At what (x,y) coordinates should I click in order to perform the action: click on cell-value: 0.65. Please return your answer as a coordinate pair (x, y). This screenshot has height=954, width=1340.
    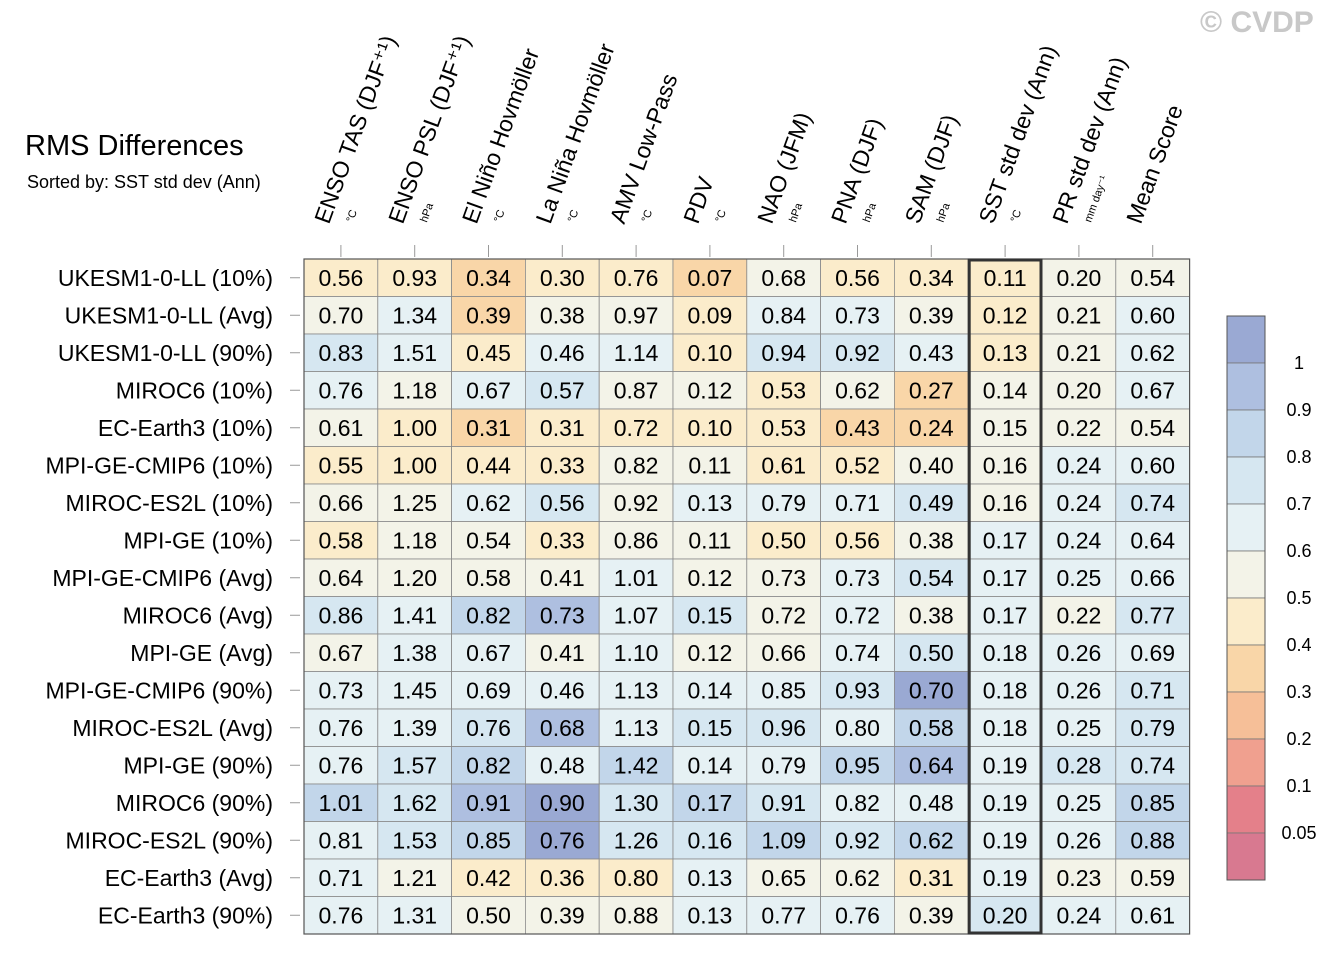
    Looking at the image, I should click on (783, 878).